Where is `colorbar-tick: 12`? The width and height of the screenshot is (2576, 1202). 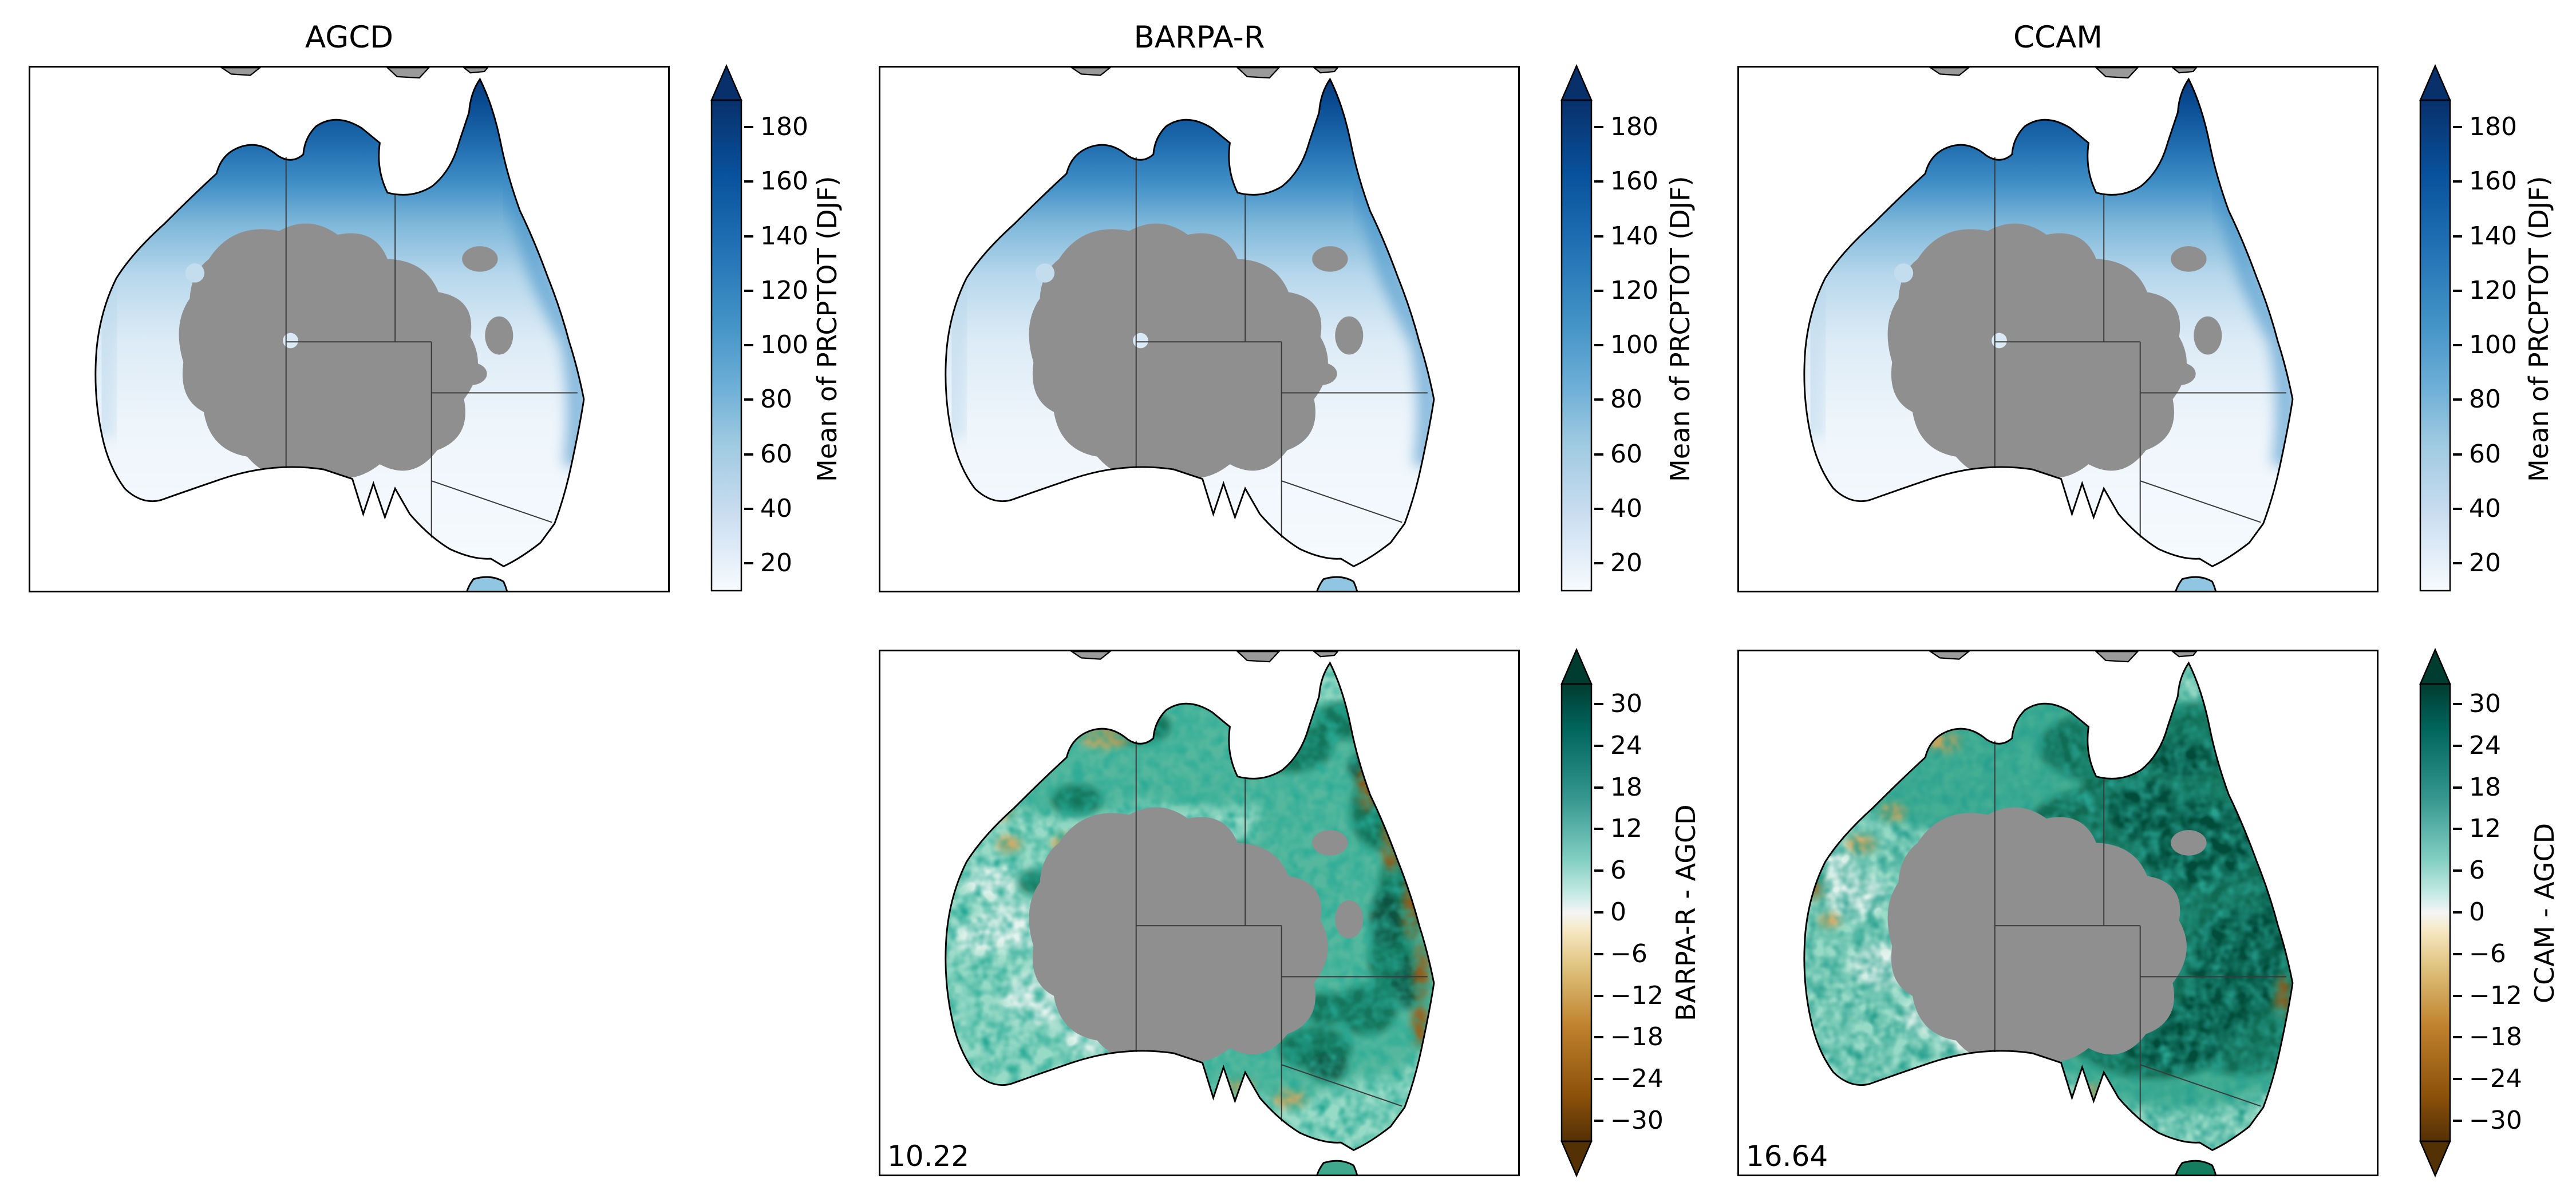
colorbar-tick: 12 is located at coordinates (1648, 829).